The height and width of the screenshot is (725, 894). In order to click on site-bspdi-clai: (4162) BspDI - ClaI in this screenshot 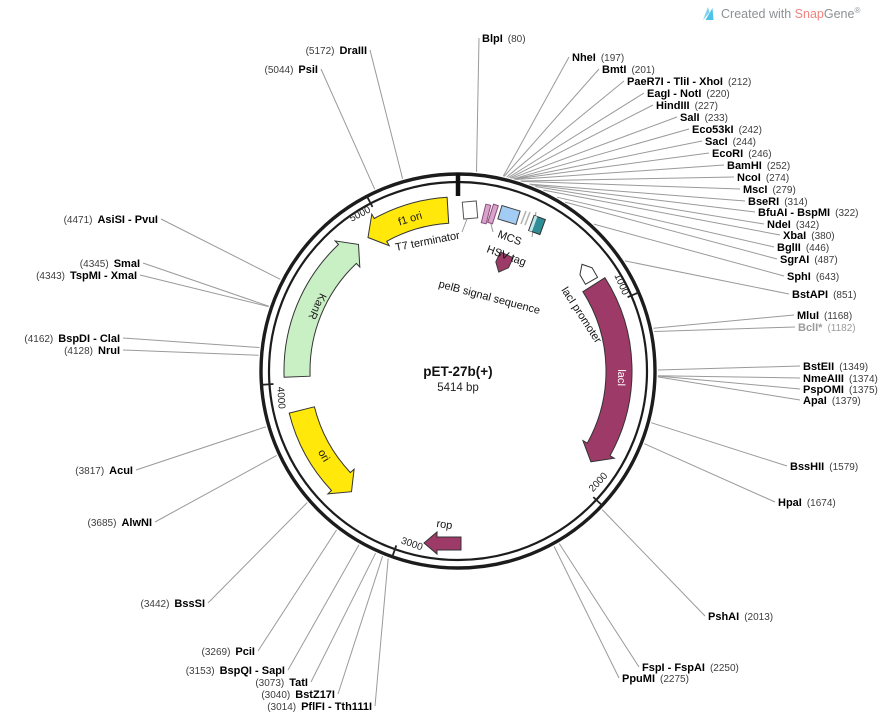, I will do `click(72, 339)`.